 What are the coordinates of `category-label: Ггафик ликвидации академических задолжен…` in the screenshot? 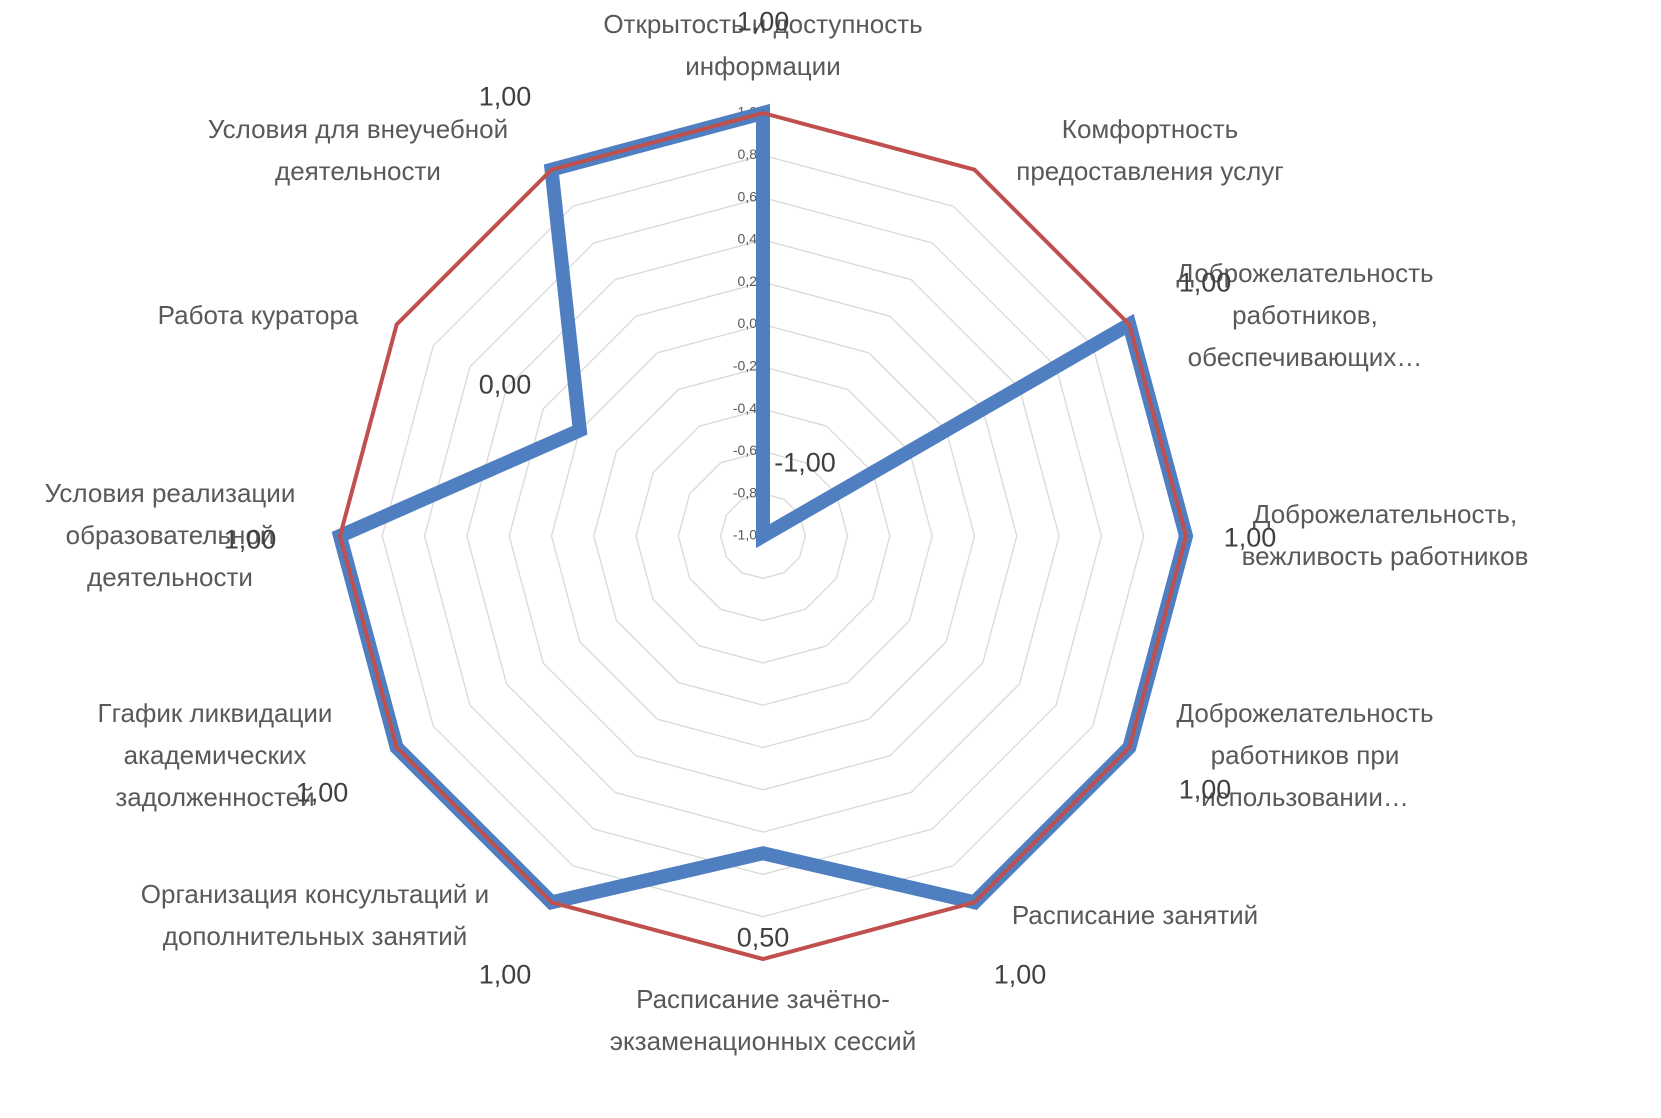 It's located at (215, 755).